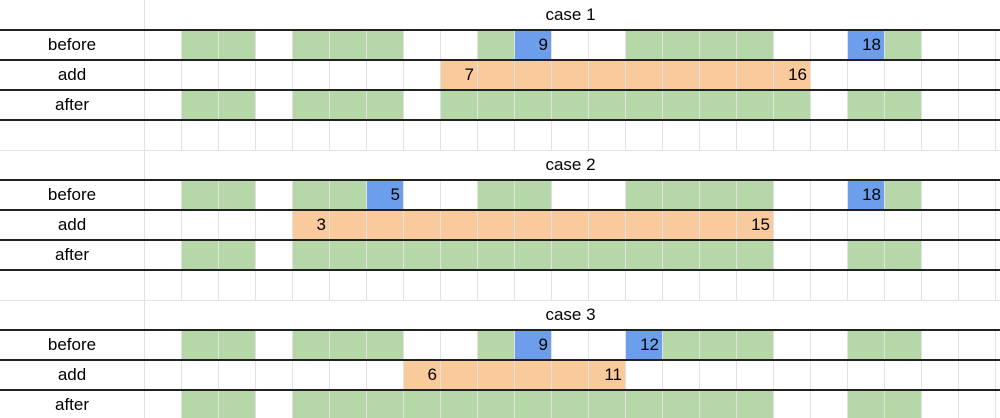 The height and width of the screenshot is (418, 1000). Describe the element at coordinates (533, 345) in the screenshot. I see `grid-cell: 9` at that location.